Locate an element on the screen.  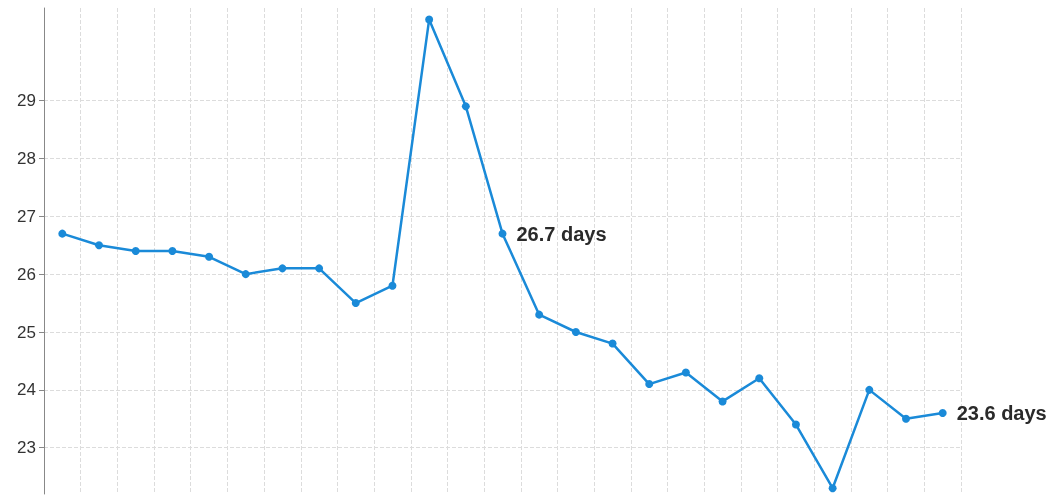
y-tick-label: 23 is located at coordinates (26, 448).